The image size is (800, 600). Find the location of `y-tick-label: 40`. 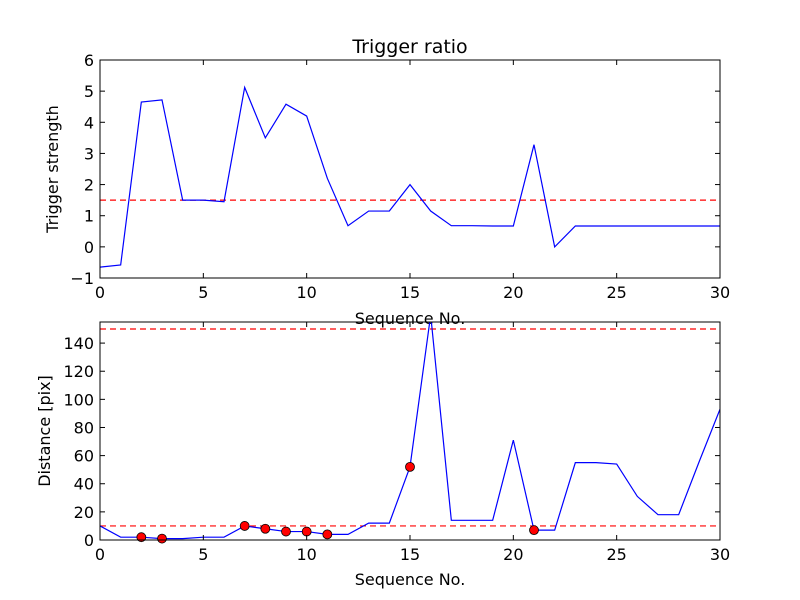

y-tick-label: 40 is located at coordinates (84, 484).